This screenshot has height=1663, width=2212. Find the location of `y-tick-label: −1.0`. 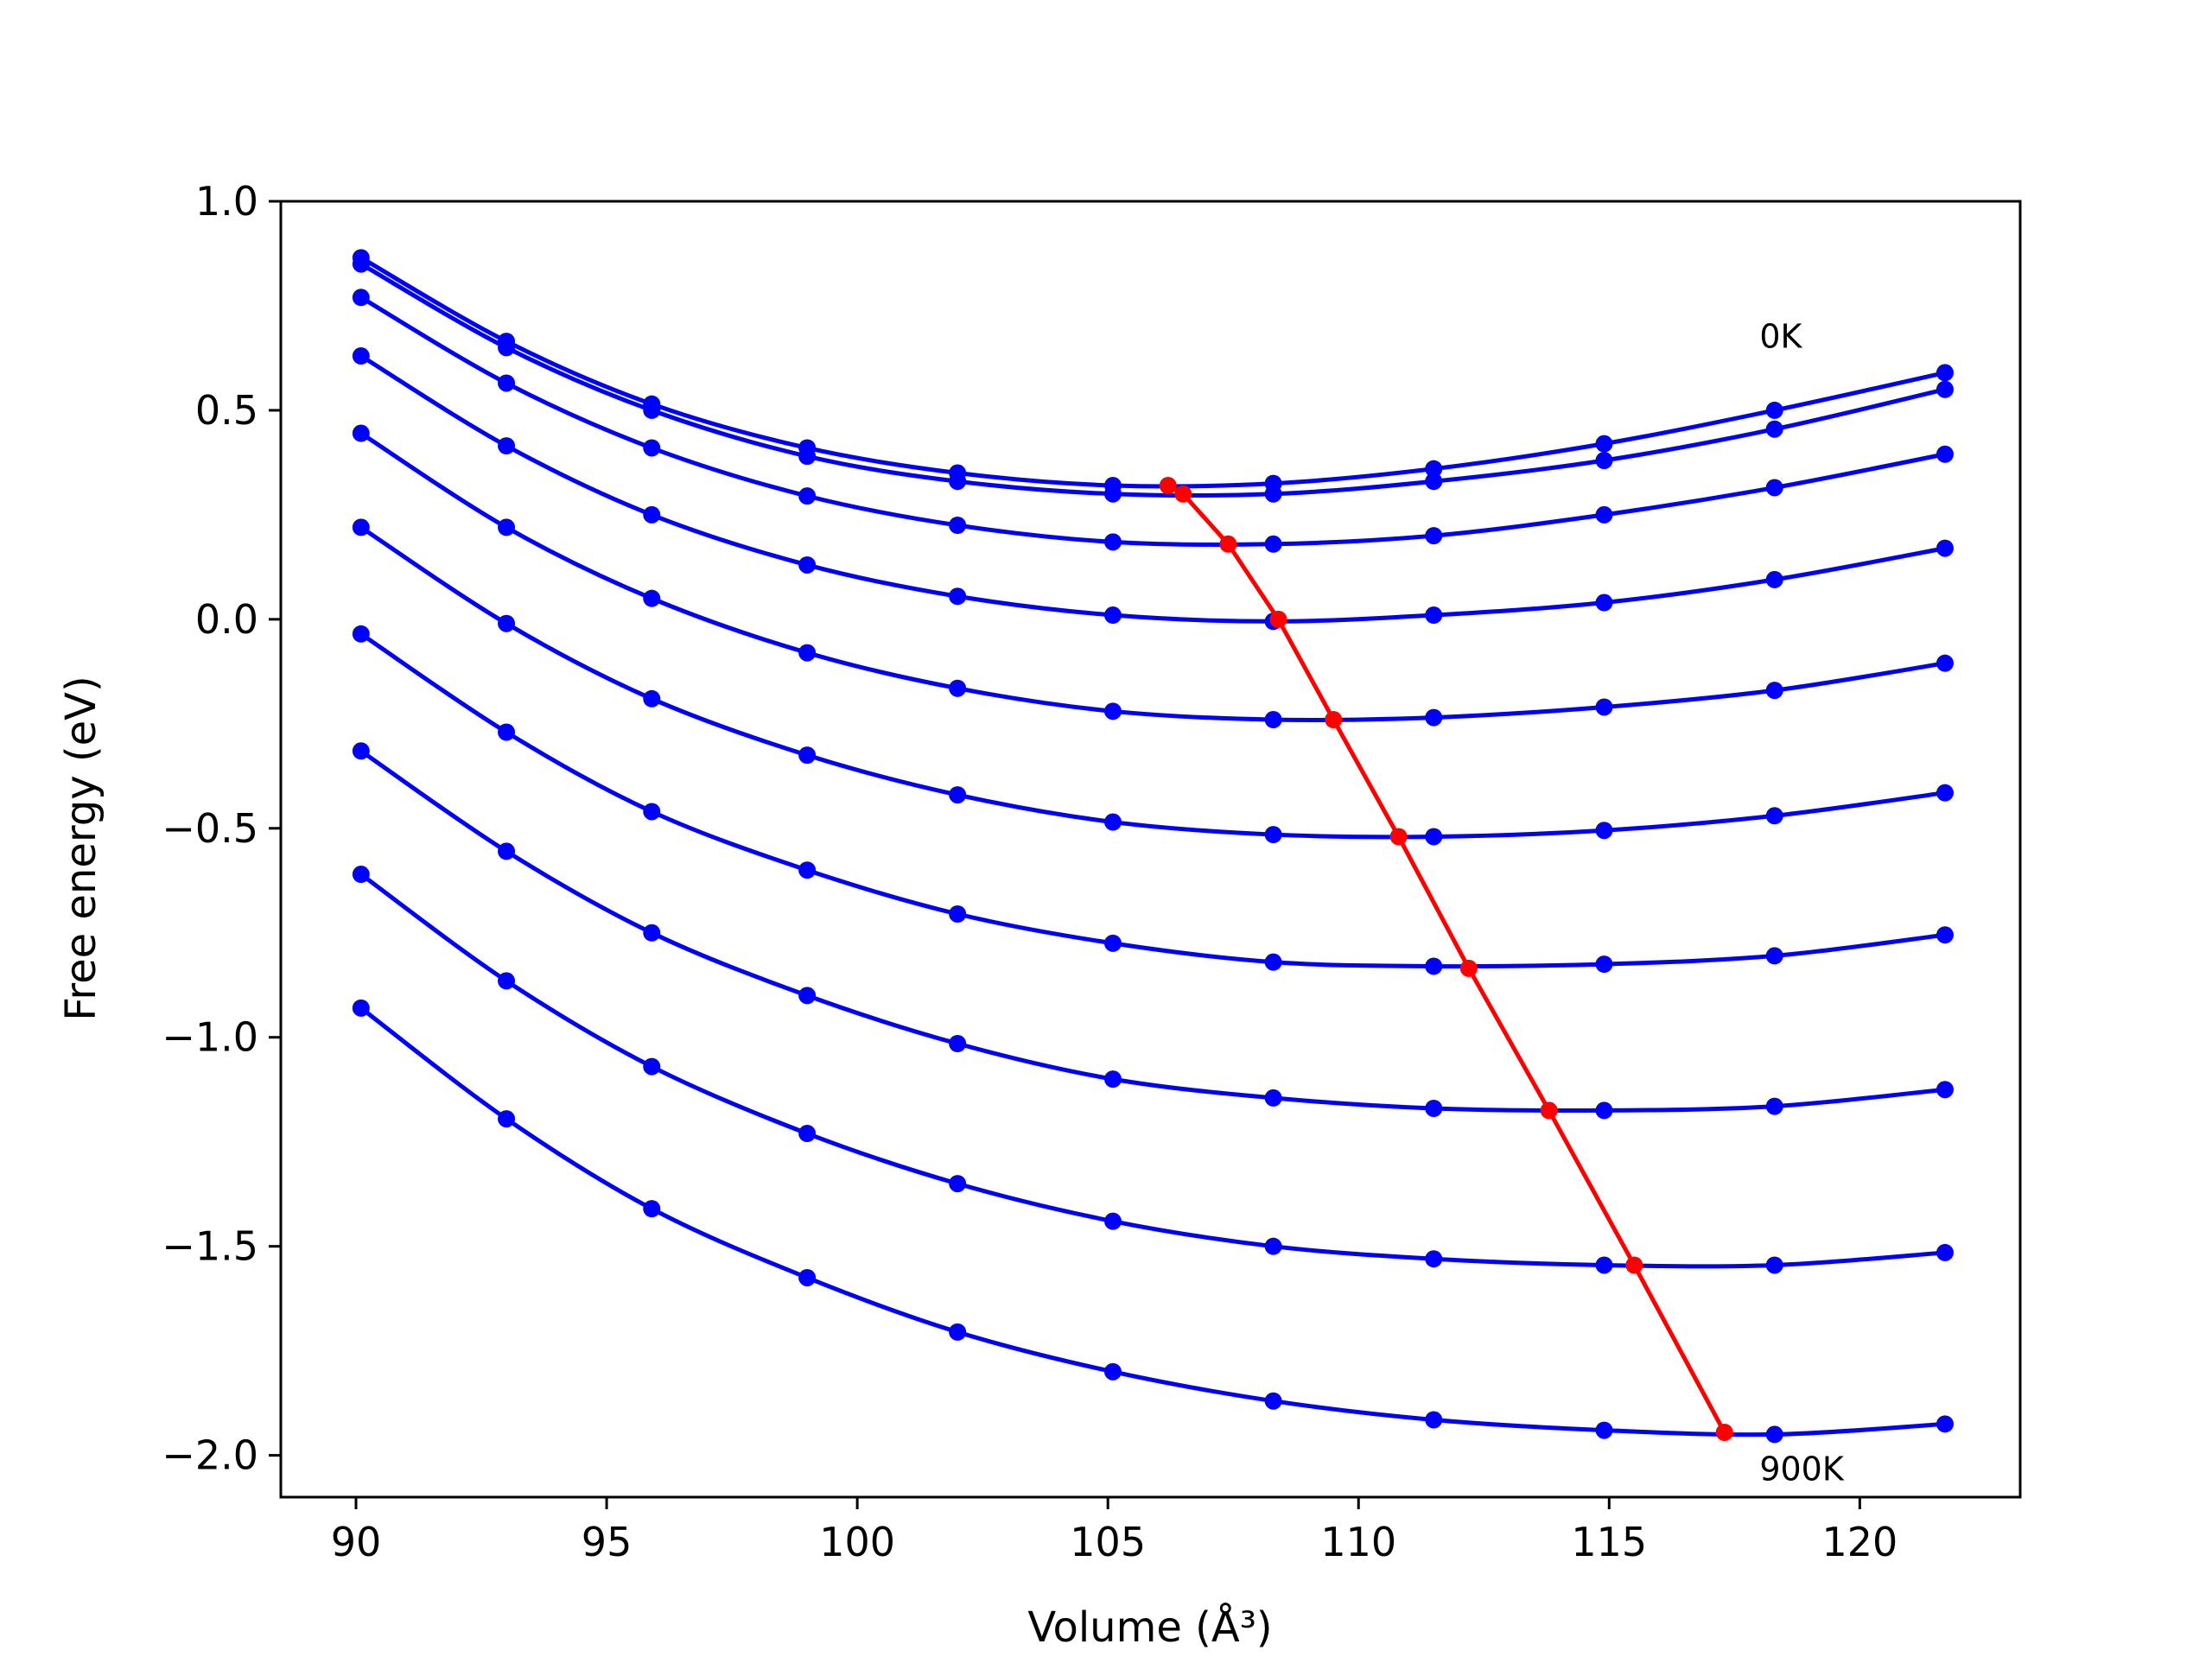

y-tick-label: −1.0 is located at coordinates (210, 1037).